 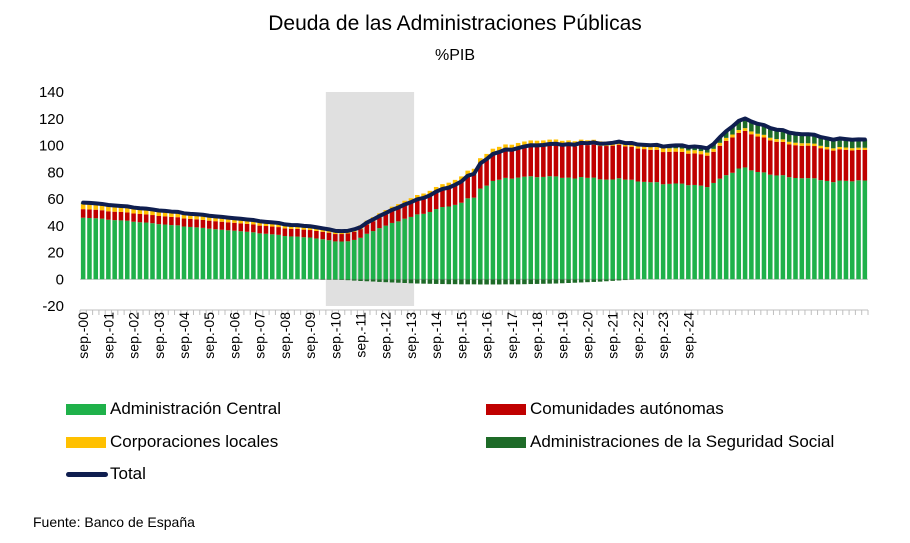 I want to click on x-tick-label: sep.-08, so click(x=285, y=335).